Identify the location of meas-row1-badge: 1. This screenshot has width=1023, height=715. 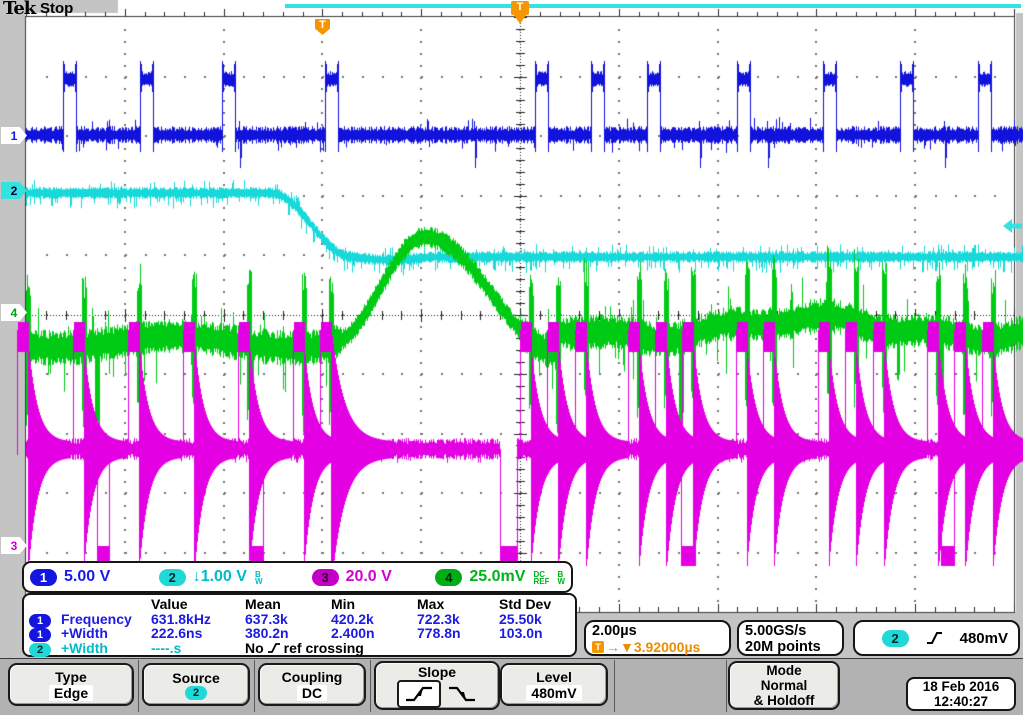
(40, 620).